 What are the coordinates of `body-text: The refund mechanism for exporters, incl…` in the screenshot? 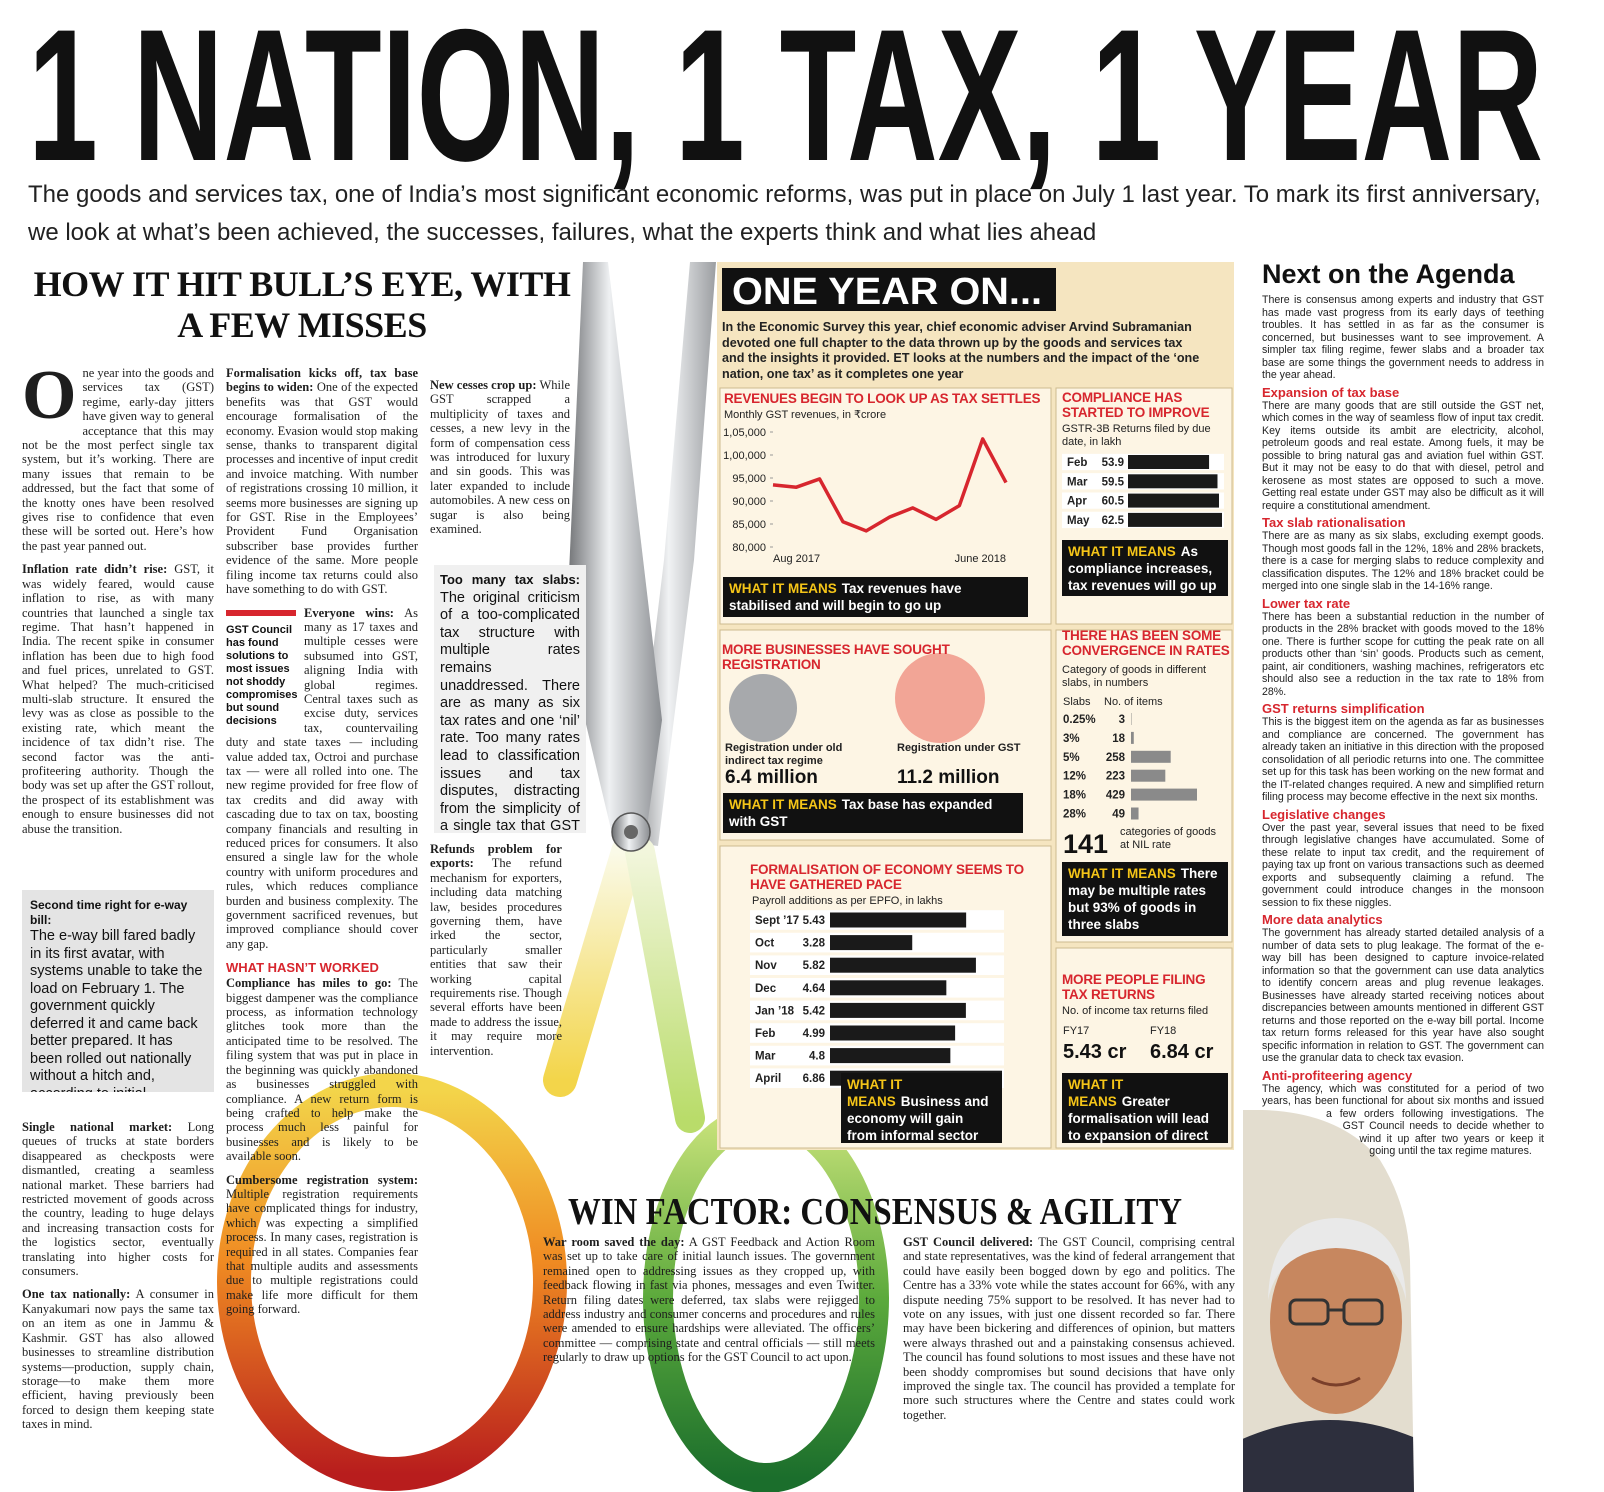 It's located at (496, 957).